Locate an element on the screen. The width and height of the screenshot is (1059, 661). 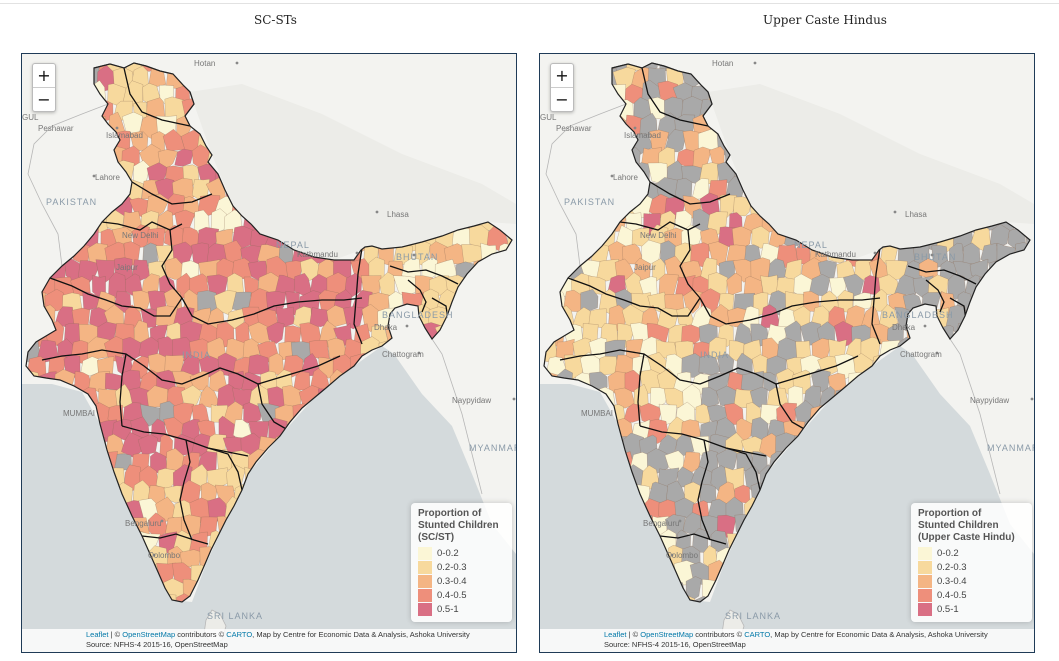
place-label: Hotan is located at coordinates (723, 63).